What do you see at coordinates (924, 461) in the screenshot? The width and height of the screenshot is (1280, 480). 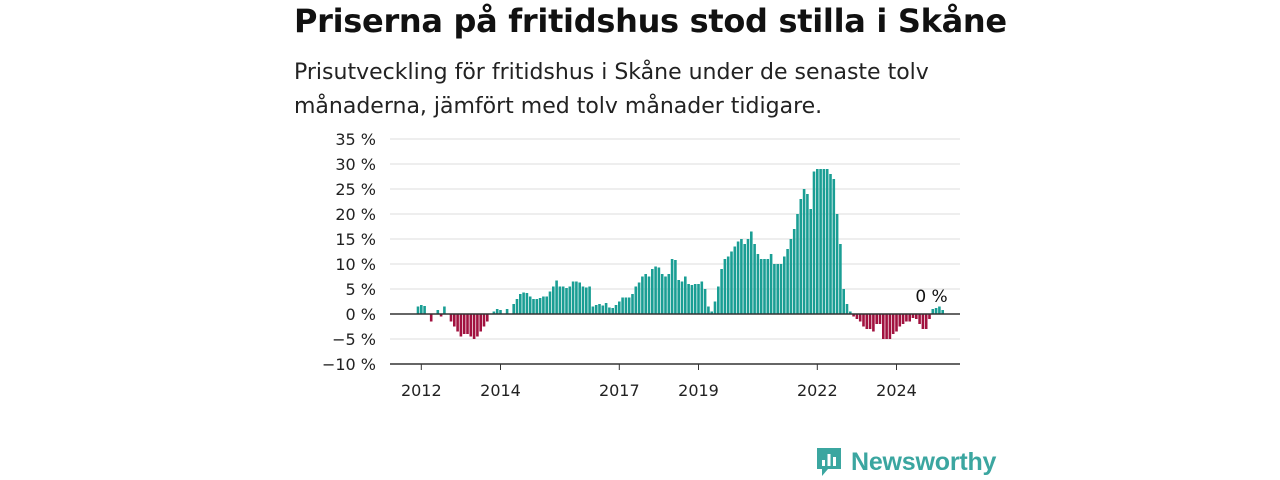 I see `brand-name: Newsworthy` at bounding box center [924, 461].